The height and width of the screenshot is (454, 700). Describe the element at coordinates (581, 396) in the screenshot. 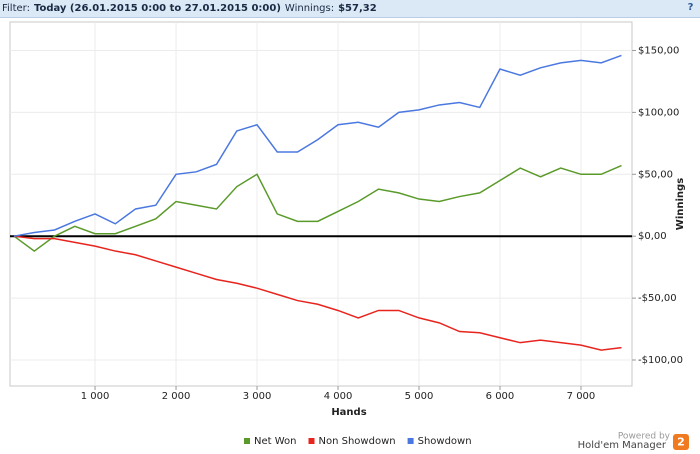

I see `x-tick-label: 7 000` at that location.